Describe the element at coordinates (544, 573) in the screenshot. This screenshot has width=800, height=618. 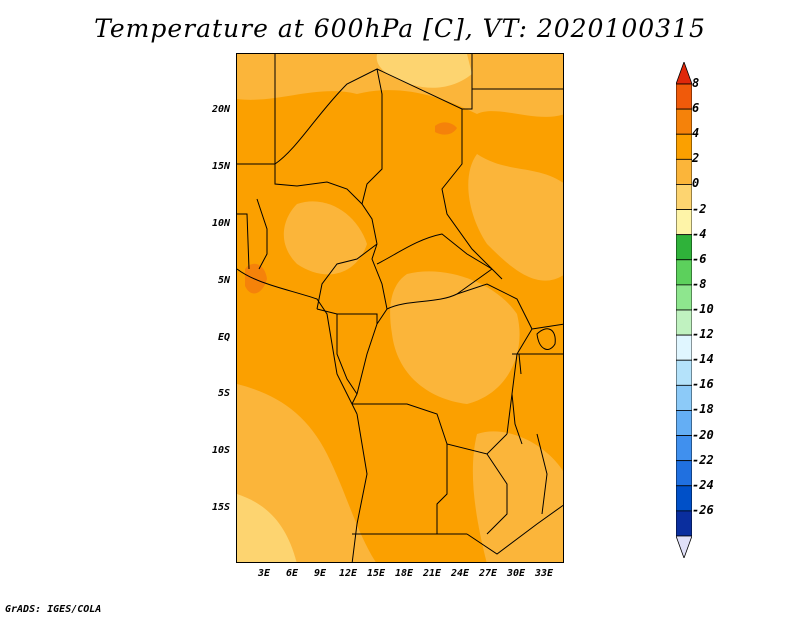
I see `lon-label: 33E` at that location.